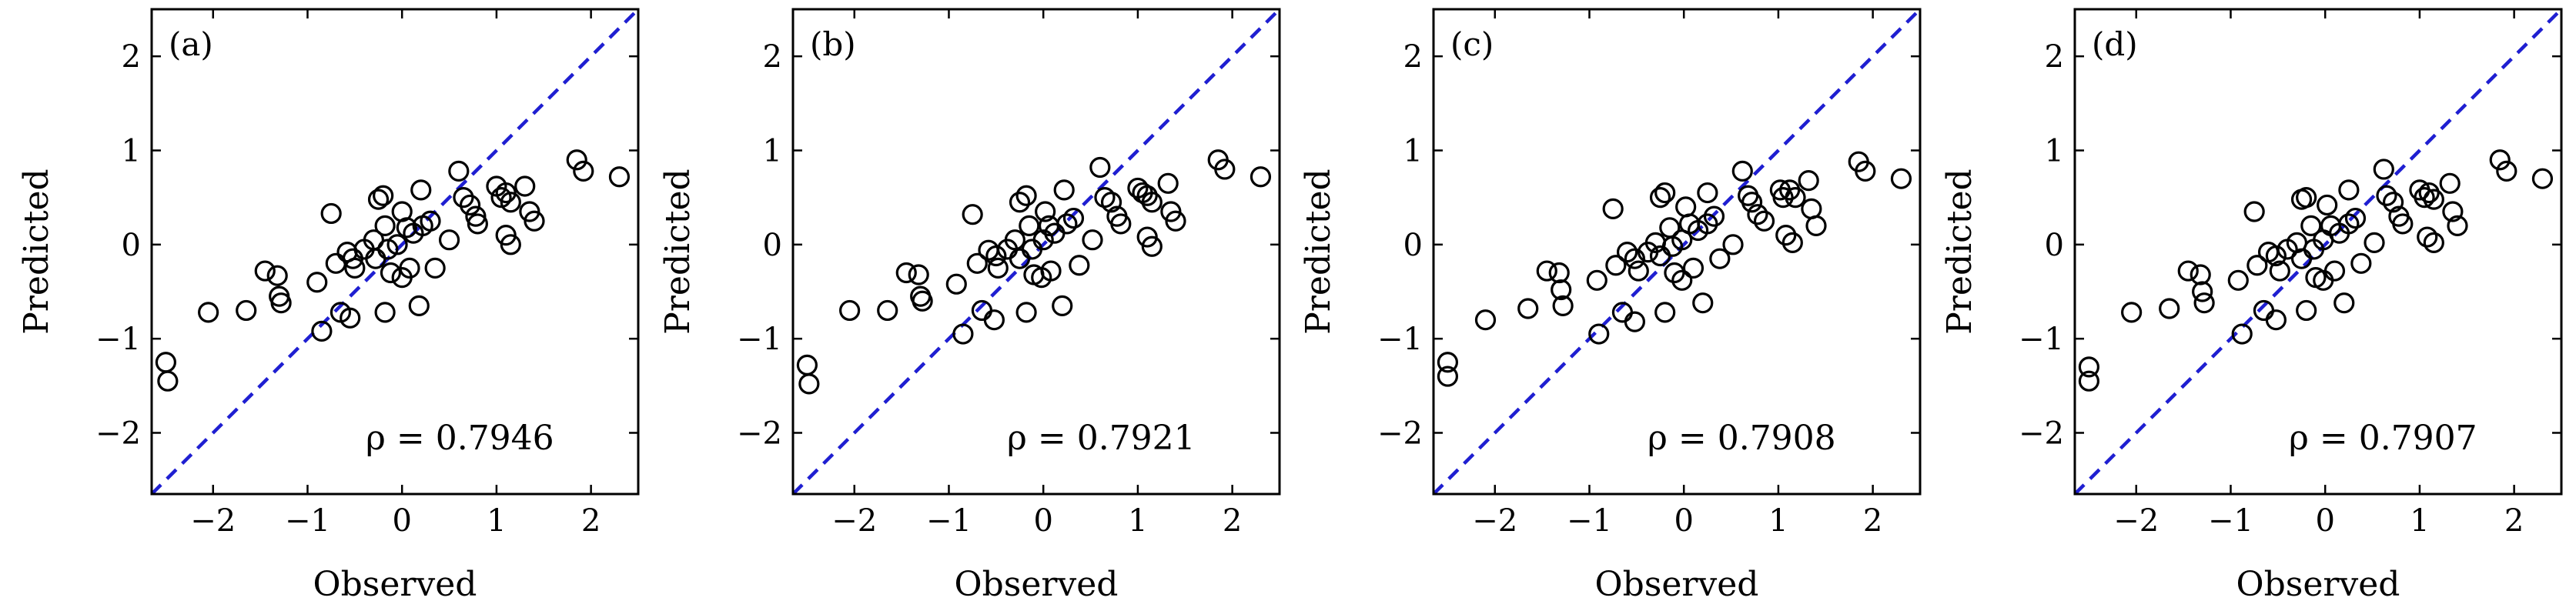 Image resolution: width=2576 pixels, height=611 pixels. I want to click on x-tick-label: 2, so click(1233, 521).